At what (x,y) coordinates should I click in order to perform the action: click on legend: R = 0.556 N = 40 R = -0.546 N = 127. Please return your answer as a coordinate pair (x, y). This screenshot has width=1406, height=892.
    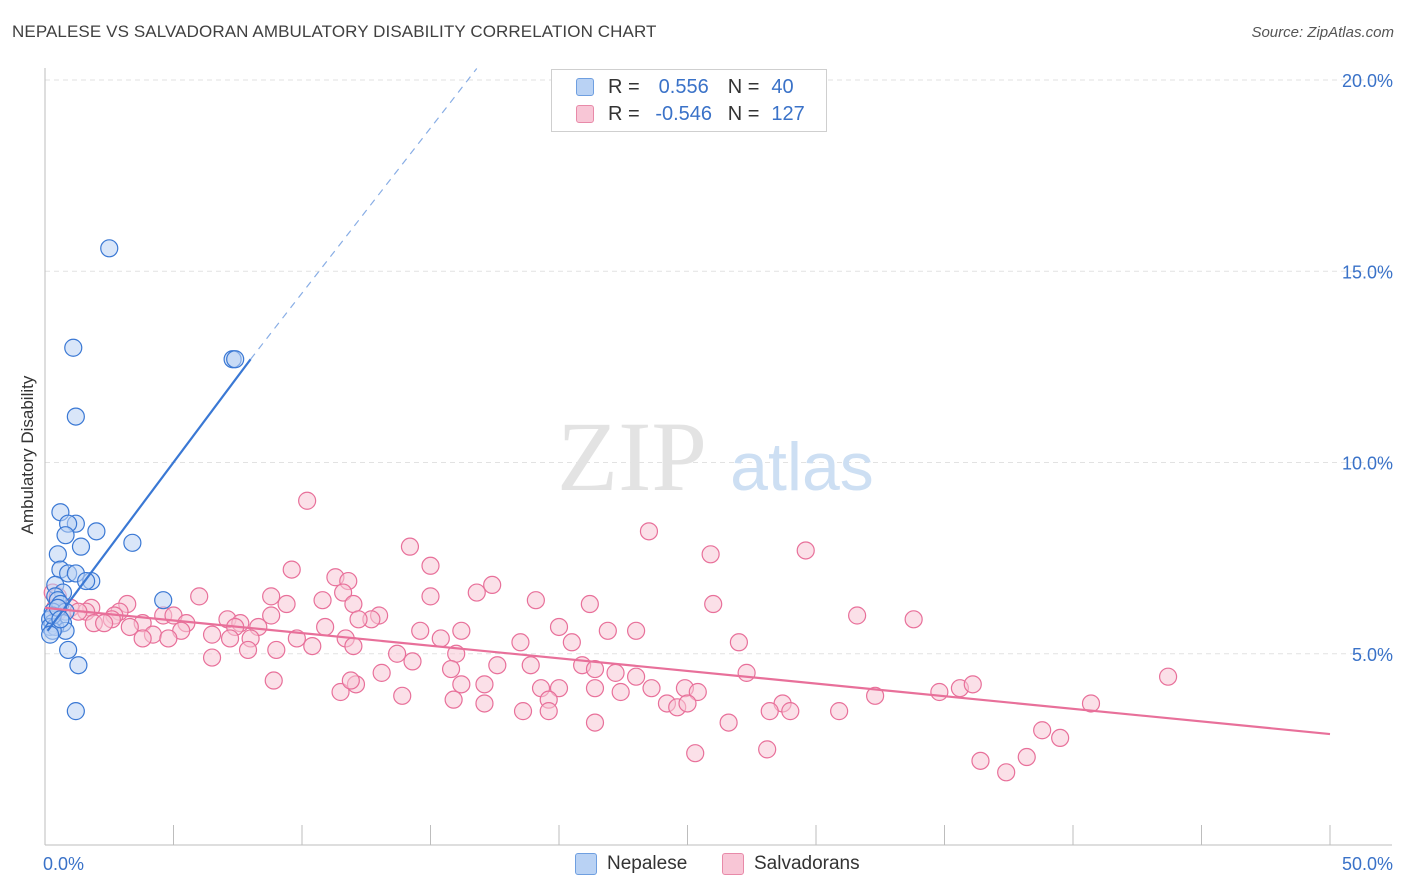
    Looking at the image, I should click on (689, 100).